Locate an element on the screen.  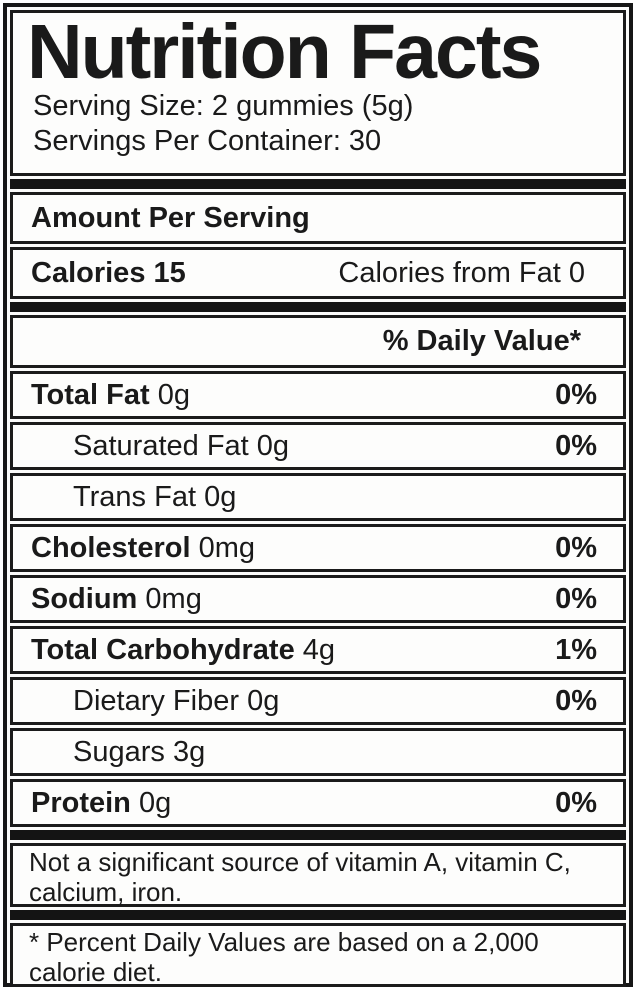
serving-size: Serving Size: 2 gummies (5g) is located at coordinates (223, 106).